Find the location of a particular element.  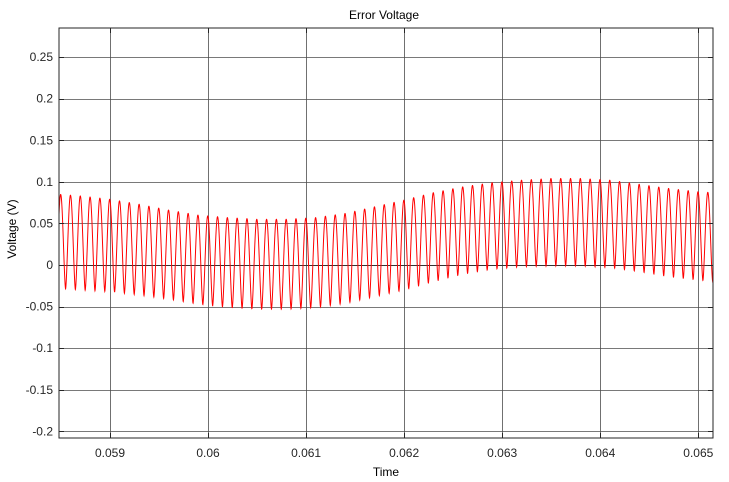

x-tick-label: 0.064 is located at coordinates (600, 453).